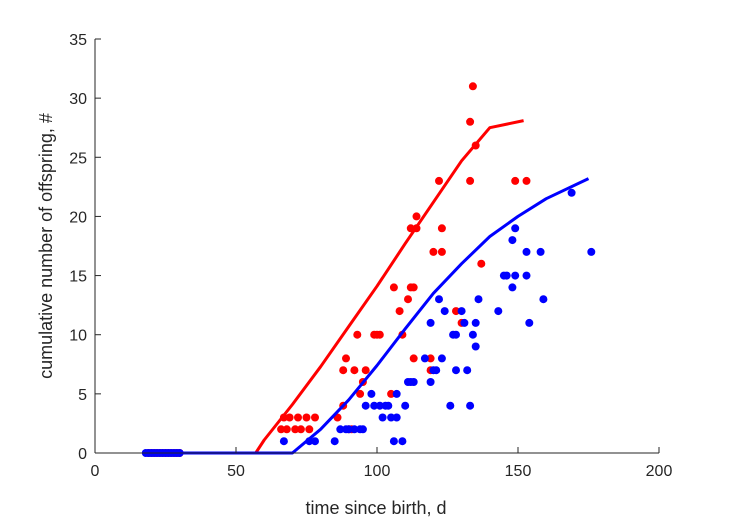 The image size is (729, 521). I want to click on y-tick-label: 15, so click(78, 277).